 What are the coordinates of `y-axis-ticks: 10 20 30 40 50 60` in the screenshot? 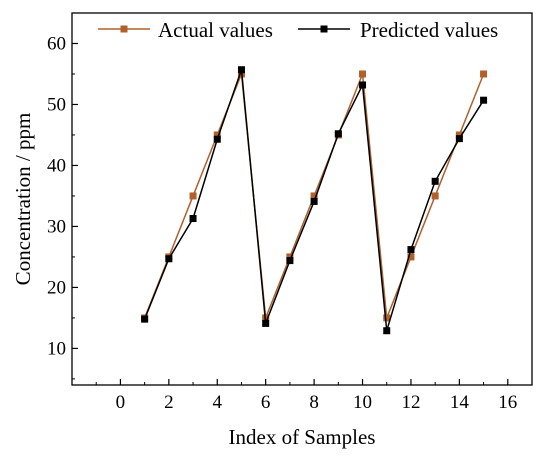 It's located at (62, 206).